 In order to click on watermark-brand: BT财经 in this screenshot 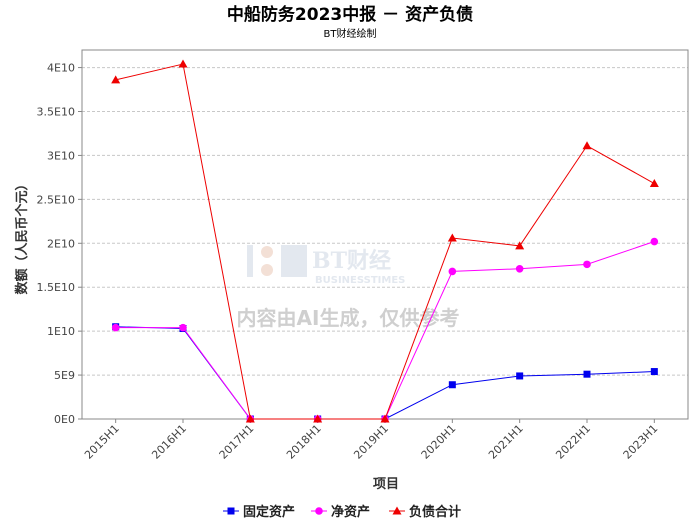, I will do `click(351, 261)`.